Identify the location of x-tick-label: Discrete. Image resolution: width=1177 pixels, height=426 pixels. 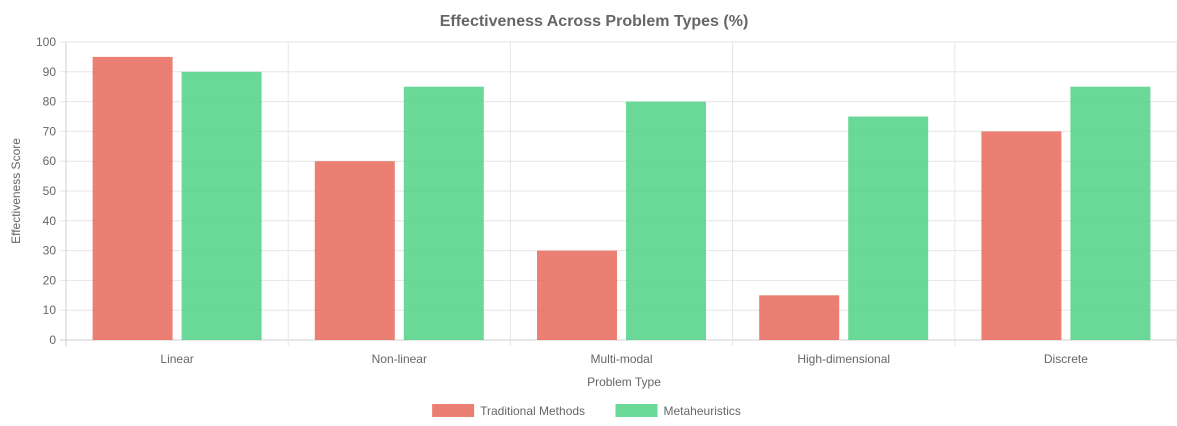
(1066, 359).